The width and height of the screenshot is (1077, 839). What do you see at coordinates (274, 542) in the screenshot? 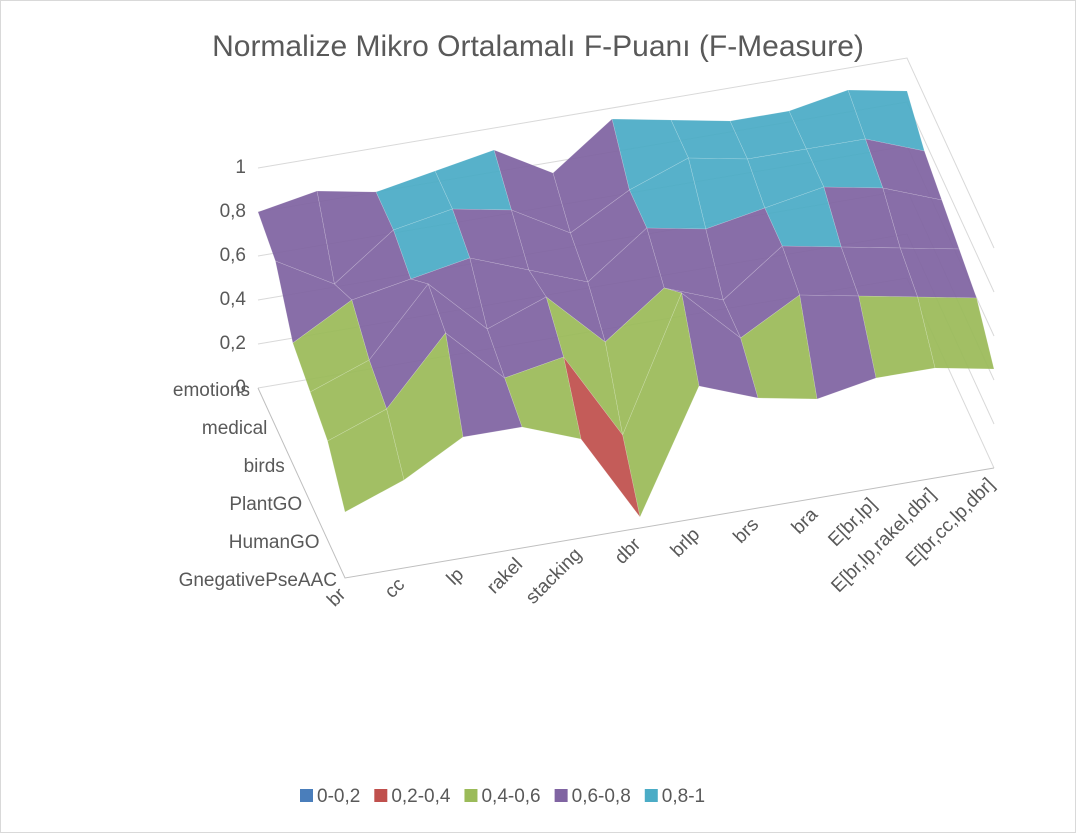
I see `depth-tick-label: HumanGO` at bounding box center [274, 542].